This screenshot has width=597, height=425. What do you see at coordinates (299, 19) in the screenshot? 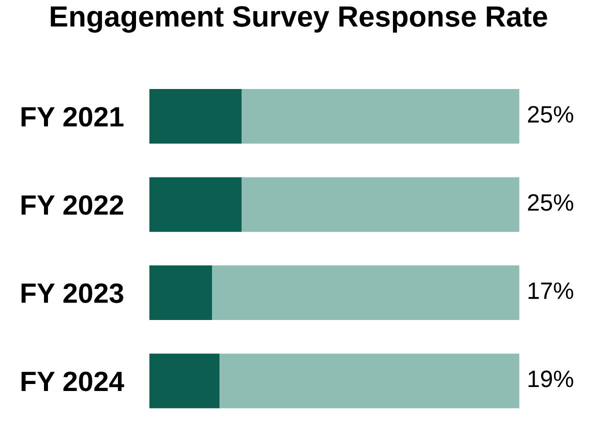
I see `chart-title: Engagement Survey Response Rate` at bounding box center [299, 19].